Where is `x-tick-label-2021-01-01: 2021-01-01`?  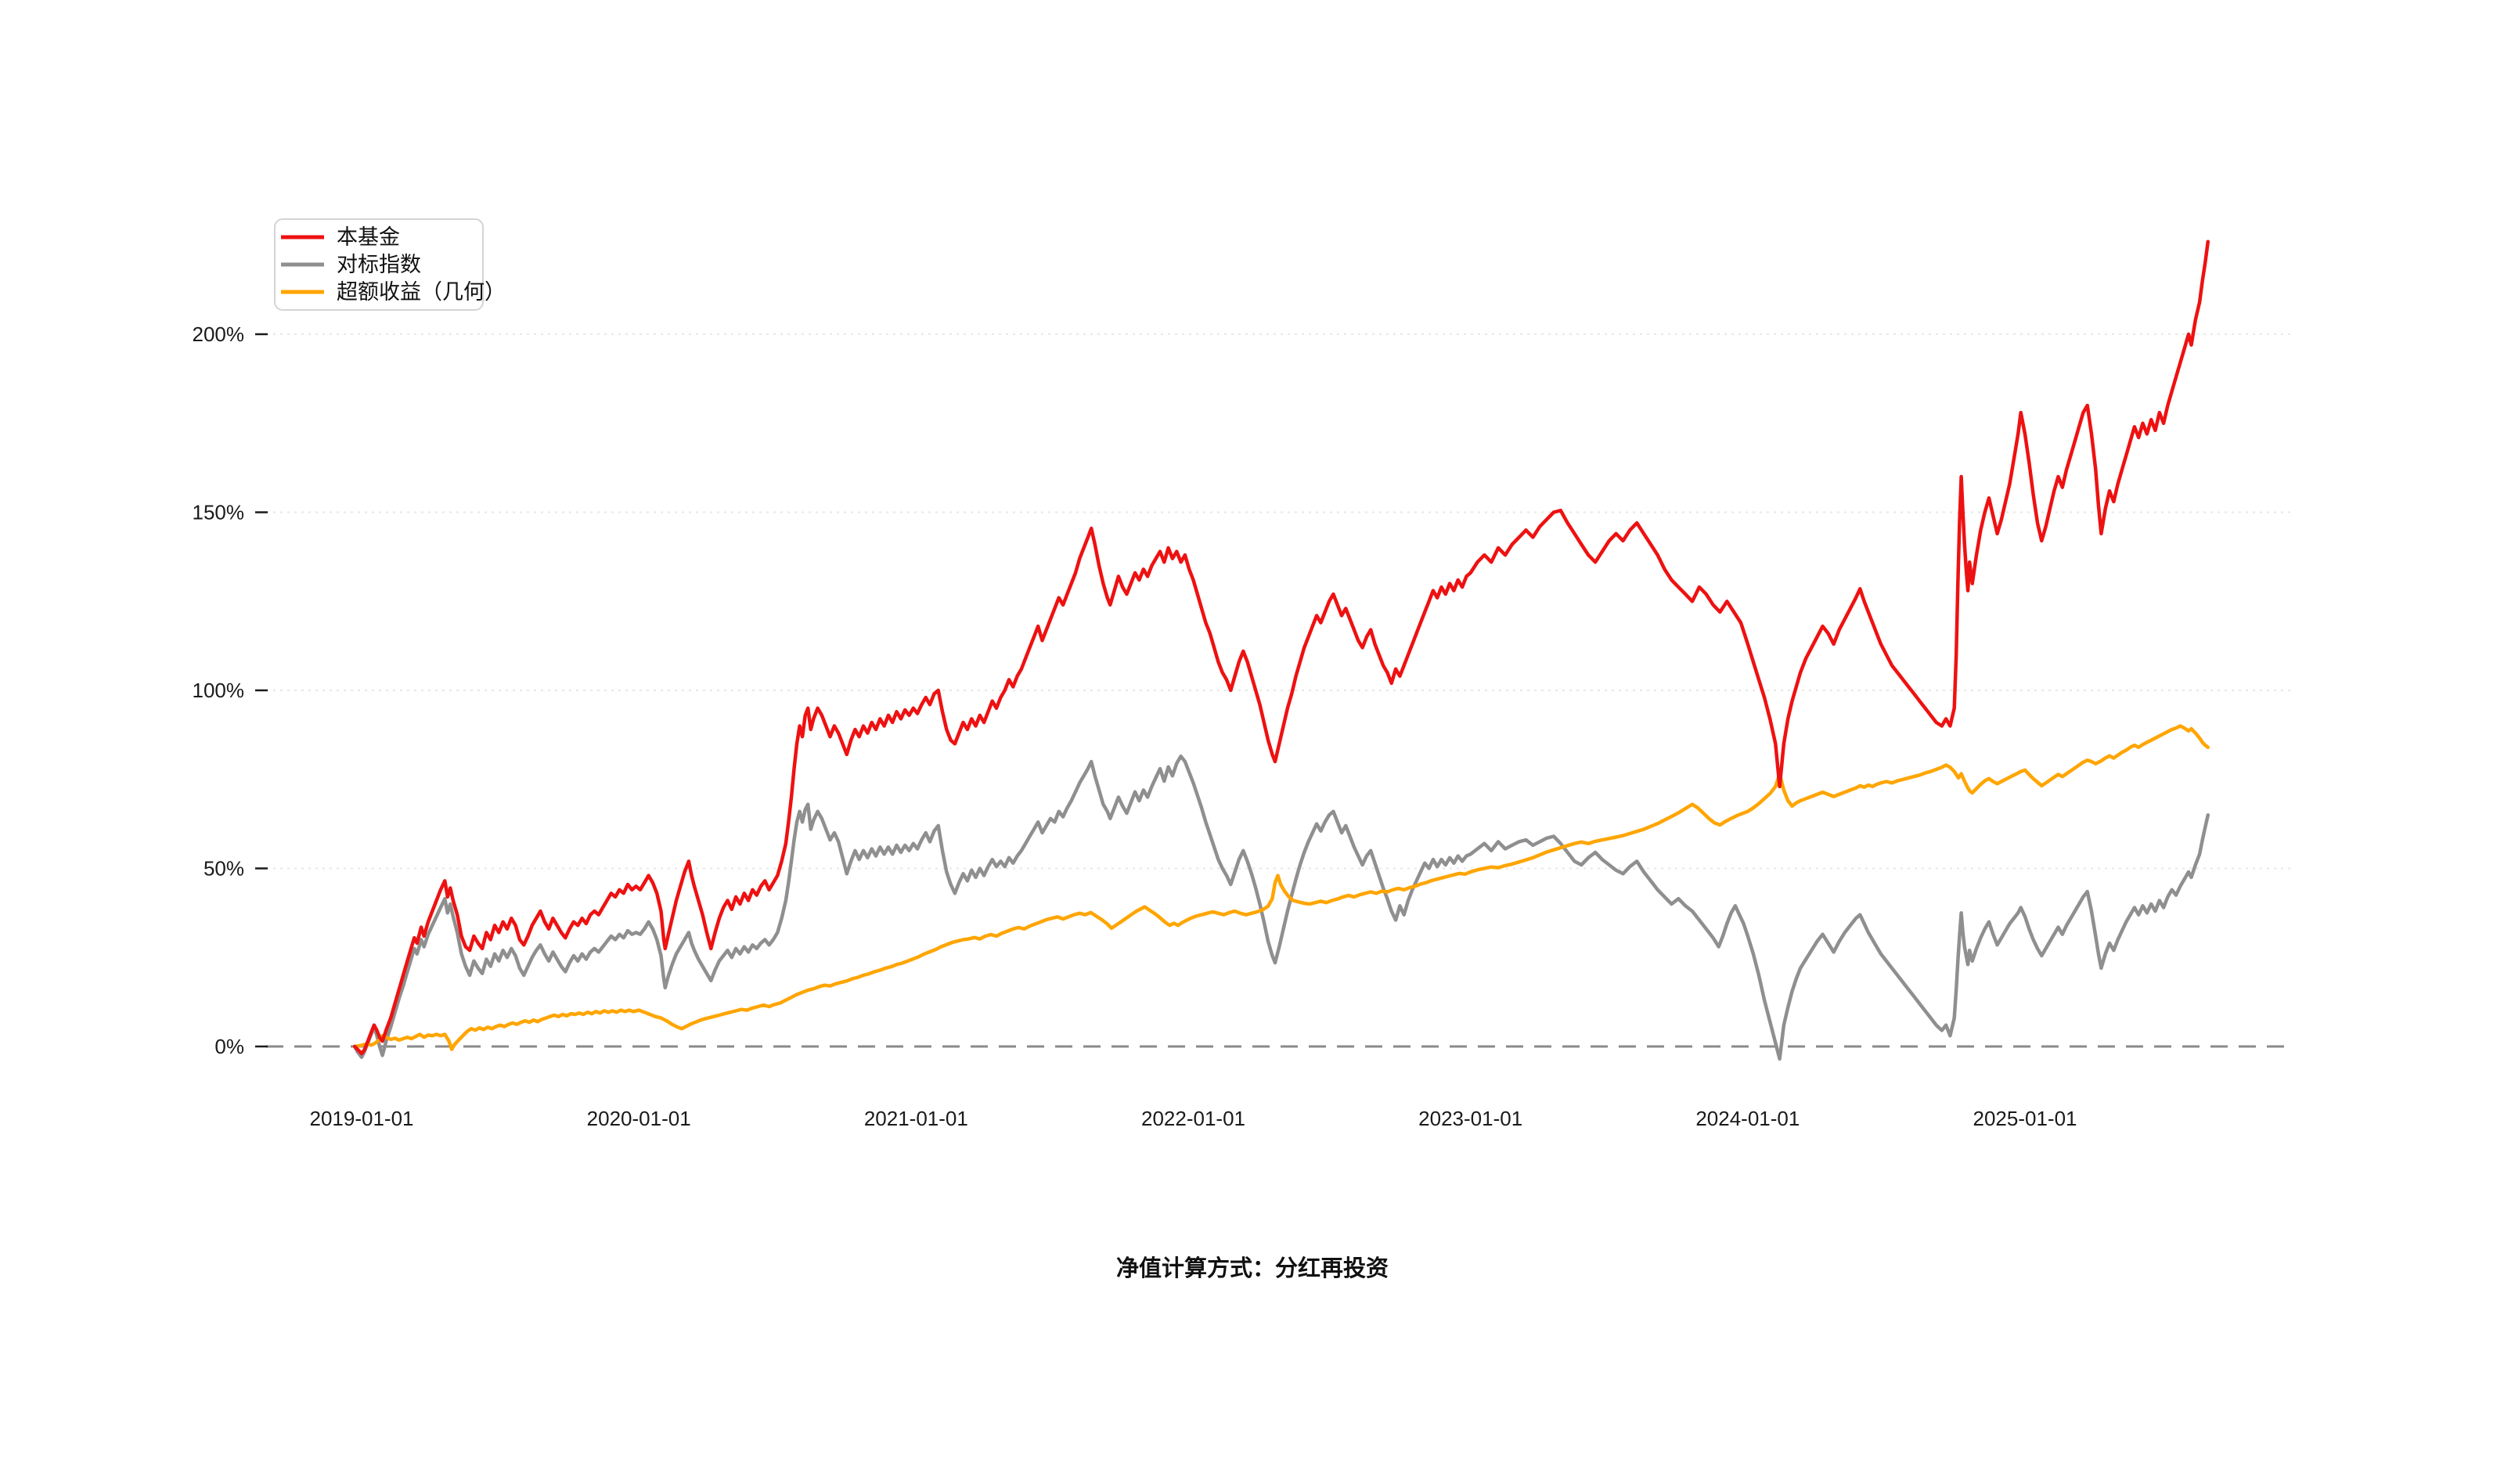
x-tick-label-2021-01-01: 2021-01-01 is located at coordinates (916, 1118).